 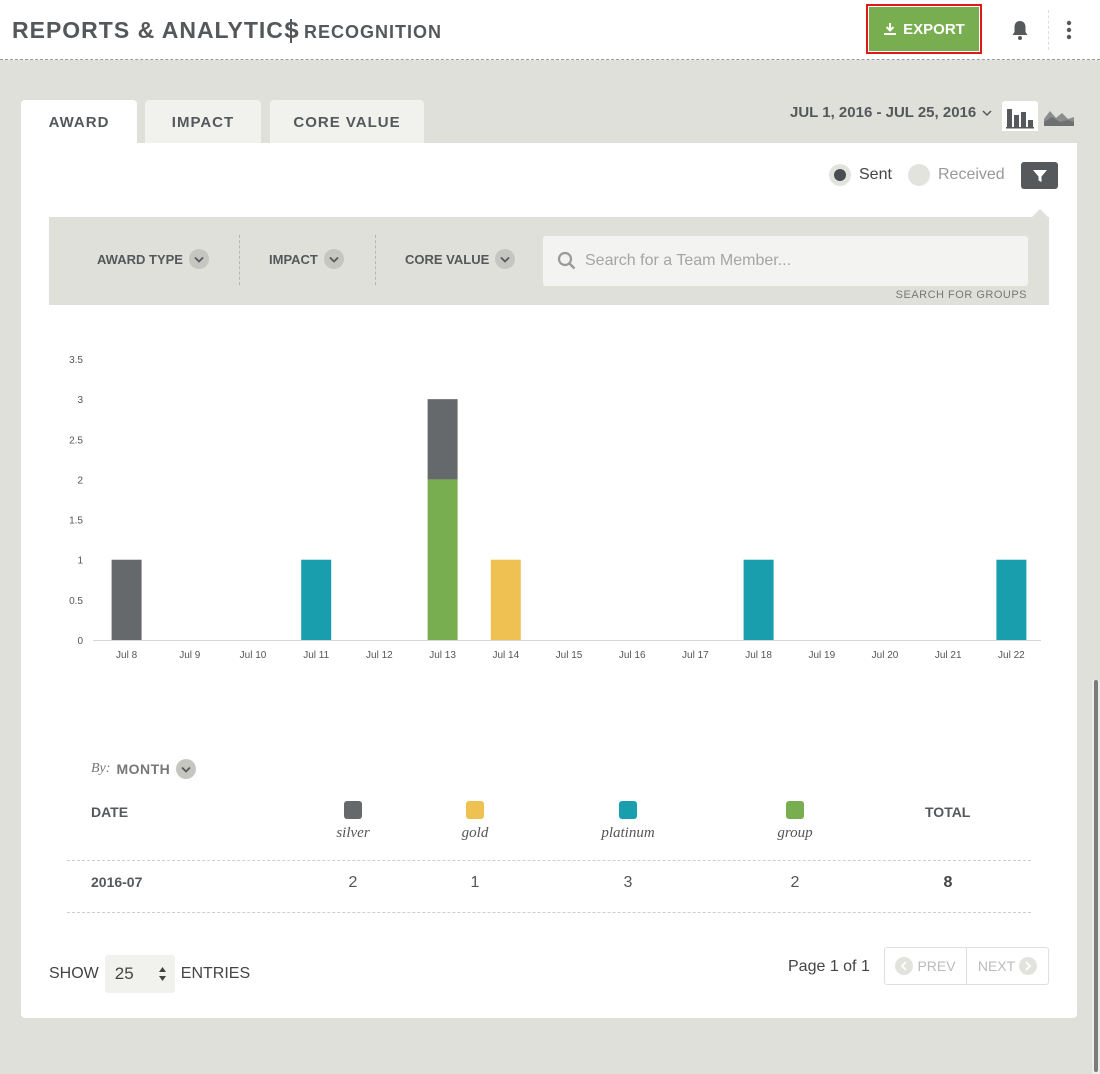 What do you see at coordinates (1040, 213) in the screenshot?
I see `filter-panel-caret` at bounding box center [1040, 213].